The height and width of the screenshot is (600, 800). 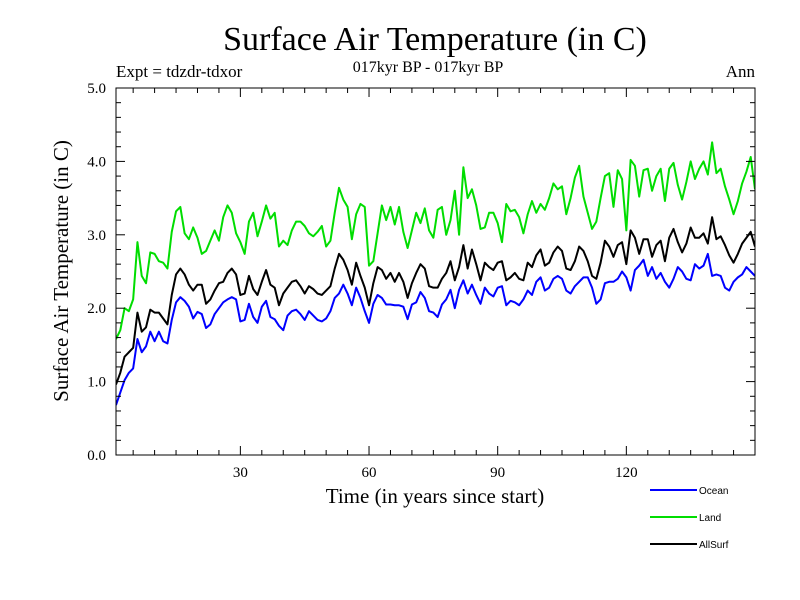 What do you see at coordinates (741, 71) in the screenshot?
I see `period-label: Ann` at bounding box center [741, 71].